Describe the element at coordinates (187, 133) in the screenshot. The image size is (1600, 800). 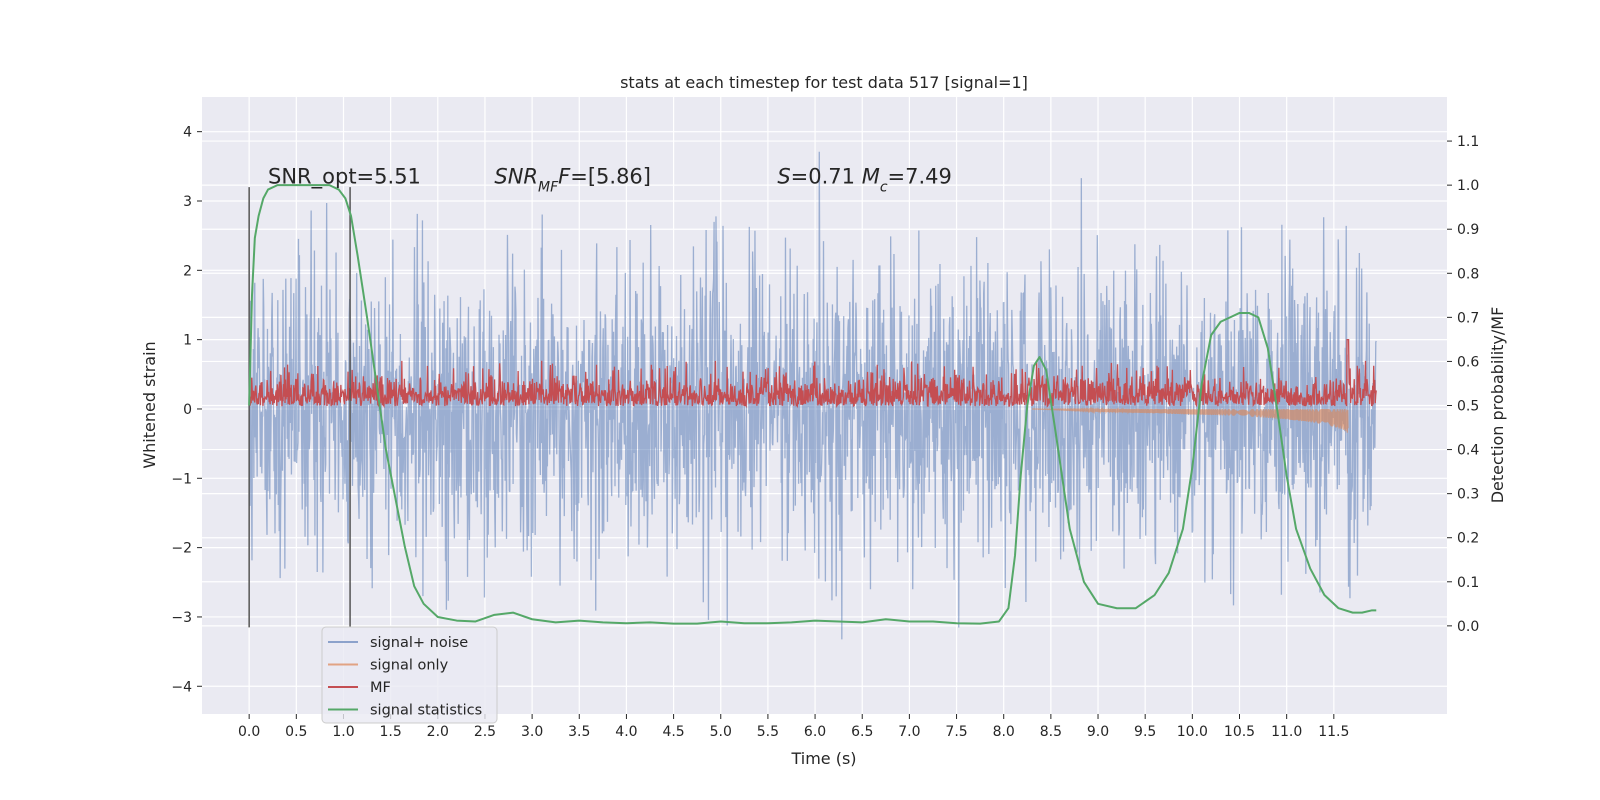
I see `y-tick-label: 4` at that location.